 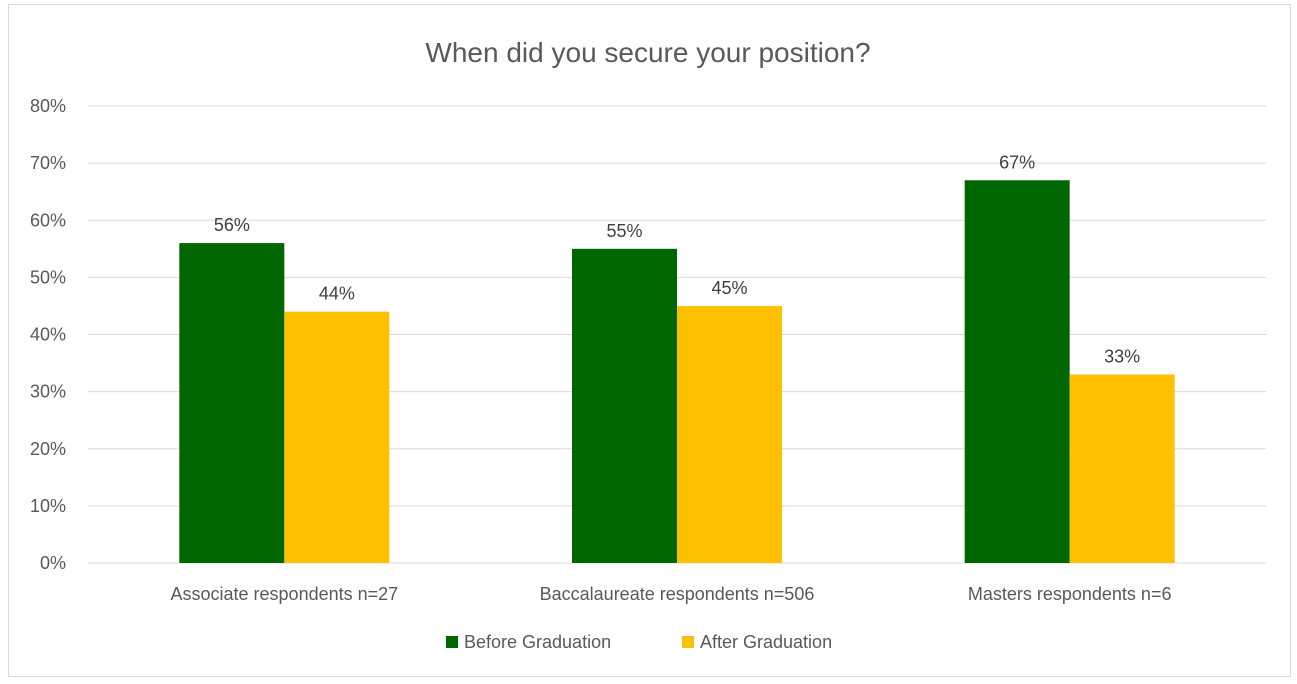 What do you see at coordinates (1070, 594) in the screenshot?
I see `category-label: Masters respondents n=6` at bounding box center [1070, 594].